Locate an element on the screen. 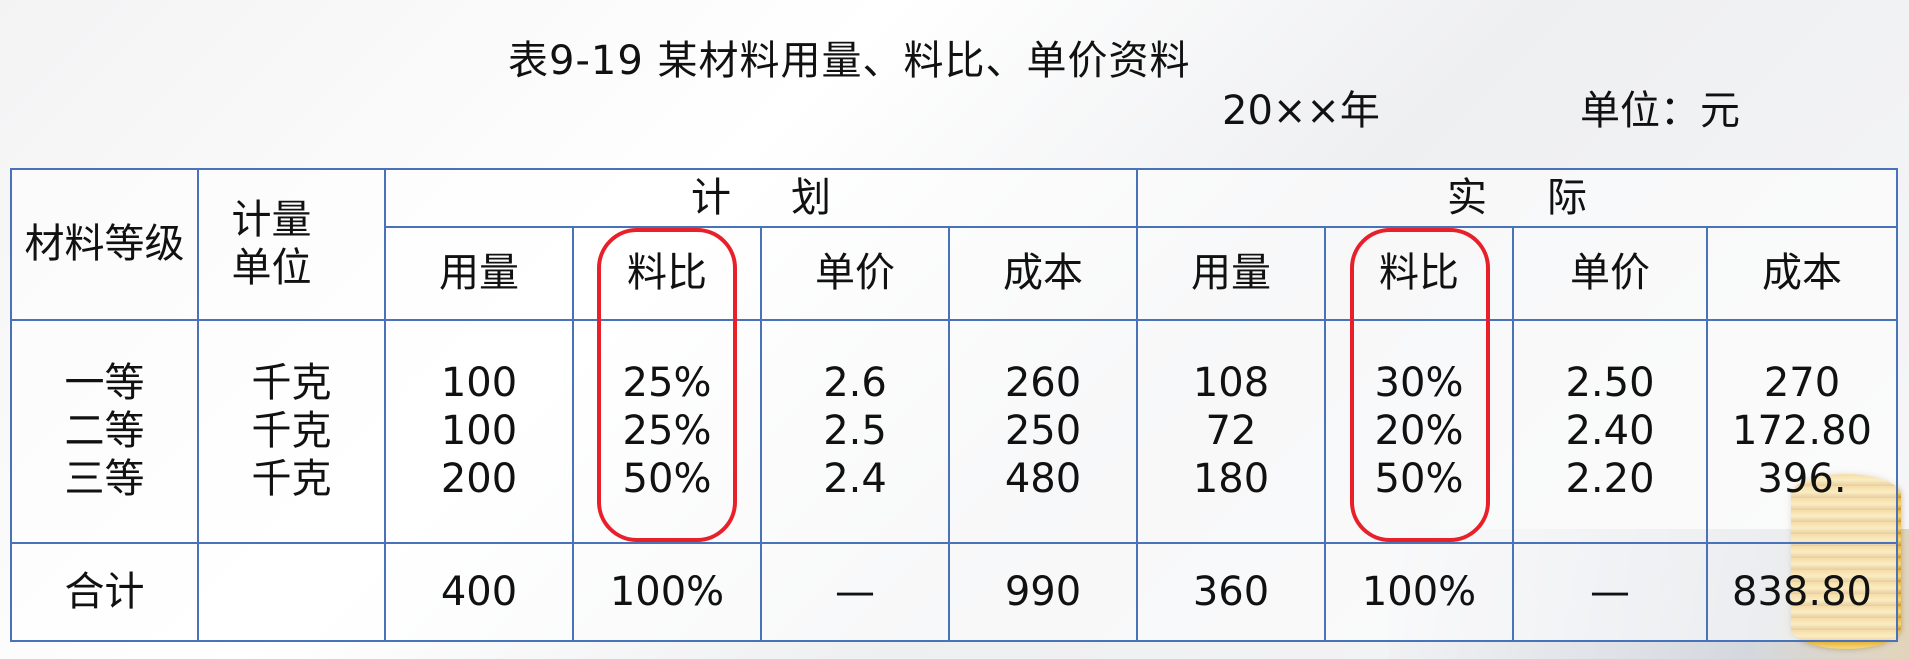 This screenshot has width=1909, height=659. act-cost-cell: 270 172.80 396. is located at coordinates (1802, 431).